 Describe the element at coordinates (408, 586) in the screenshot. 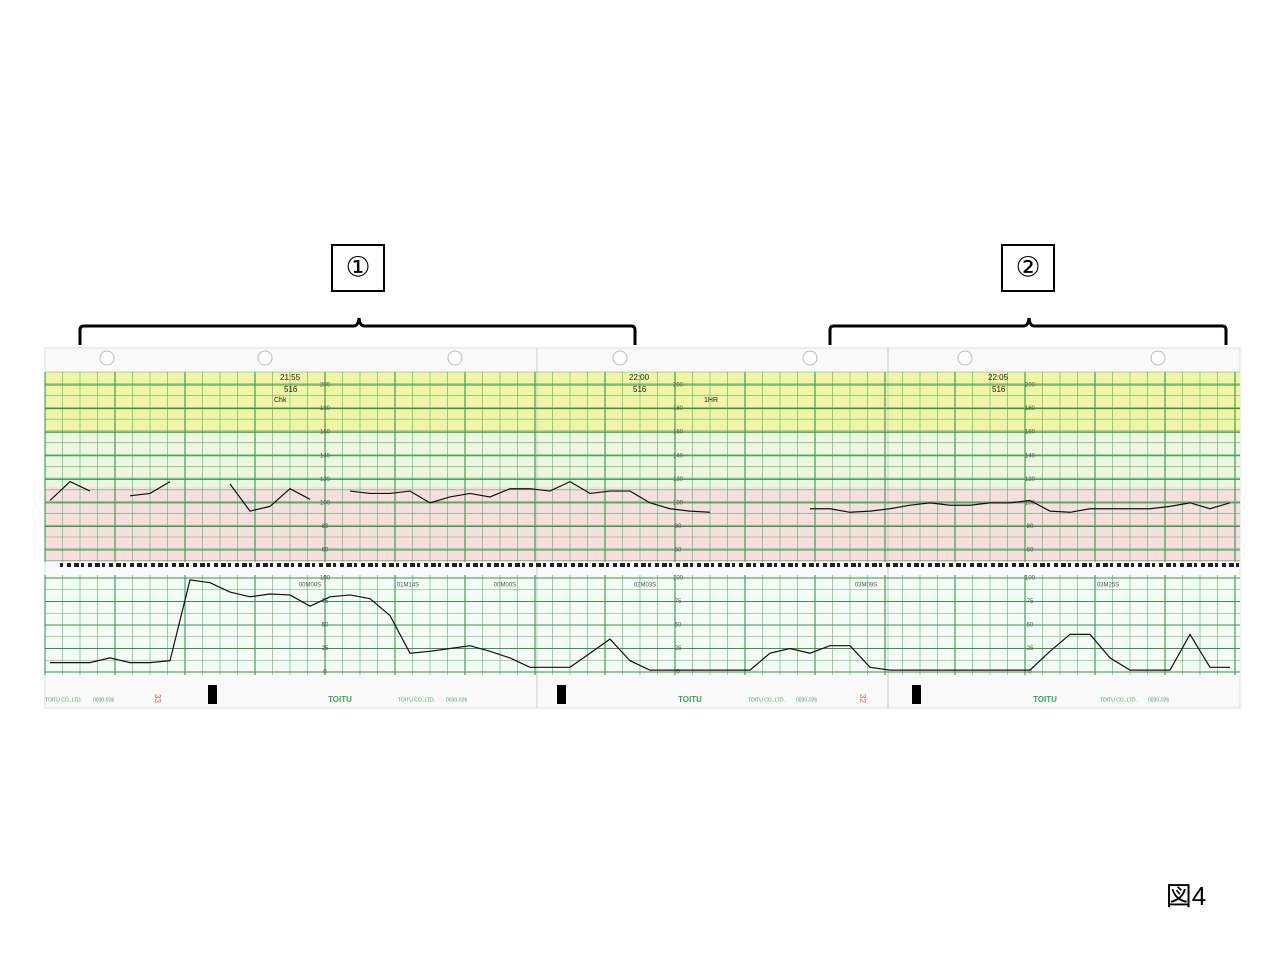

I see `elapsed-counter: 01M14S` at that location.